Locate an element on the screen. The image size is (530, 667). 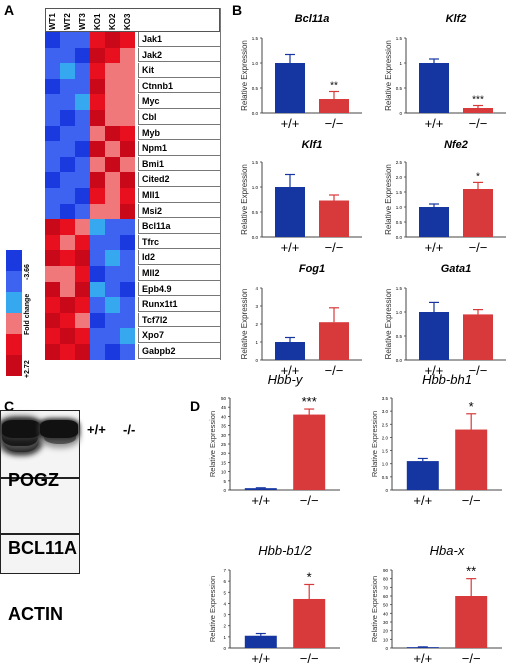
heatmap-row-label: Npm1 is located at coordinates (179, 148).